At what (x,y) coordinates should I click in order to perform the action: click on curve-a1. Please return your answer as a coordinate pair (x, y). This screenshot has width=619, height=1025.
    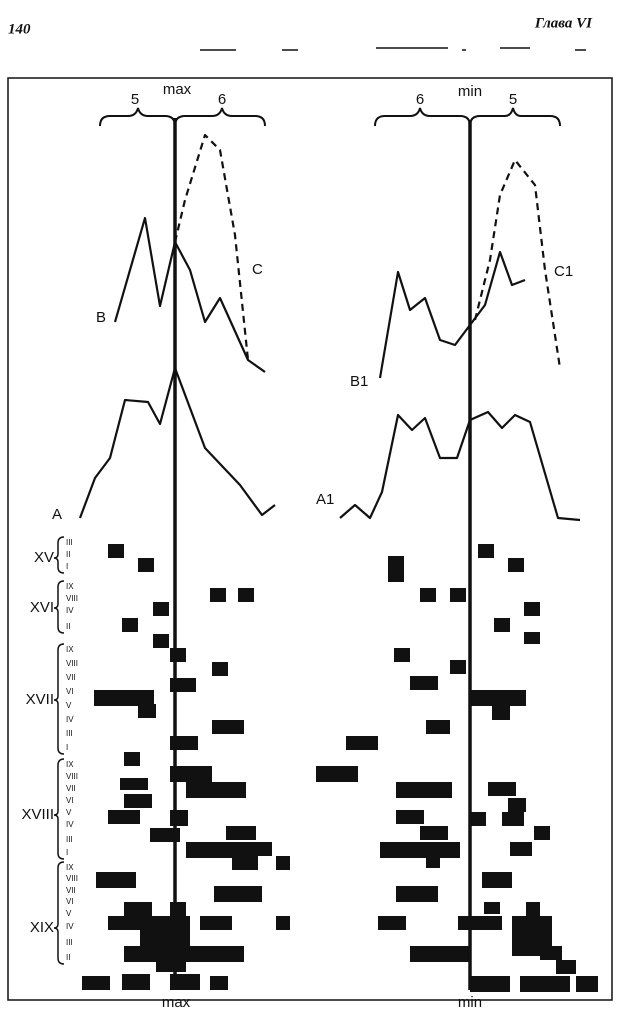
    Looking at the image, I should click on (460, 466).